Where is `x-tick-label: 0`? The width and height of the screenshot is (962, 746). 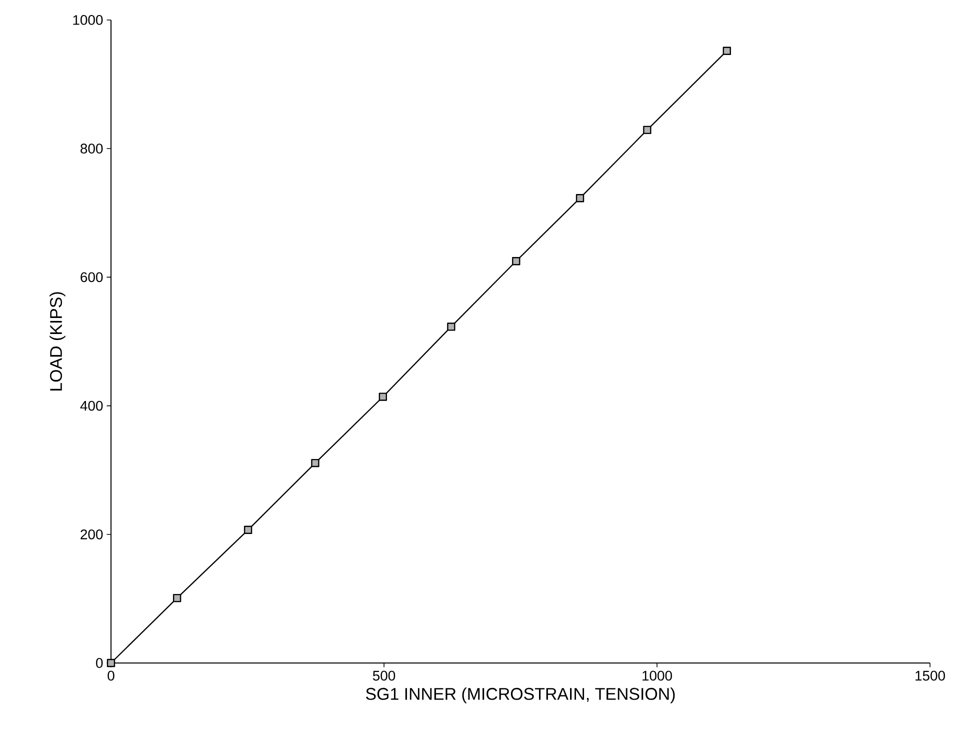 x-tick-label: 0 is located at coordinates (111, 675).